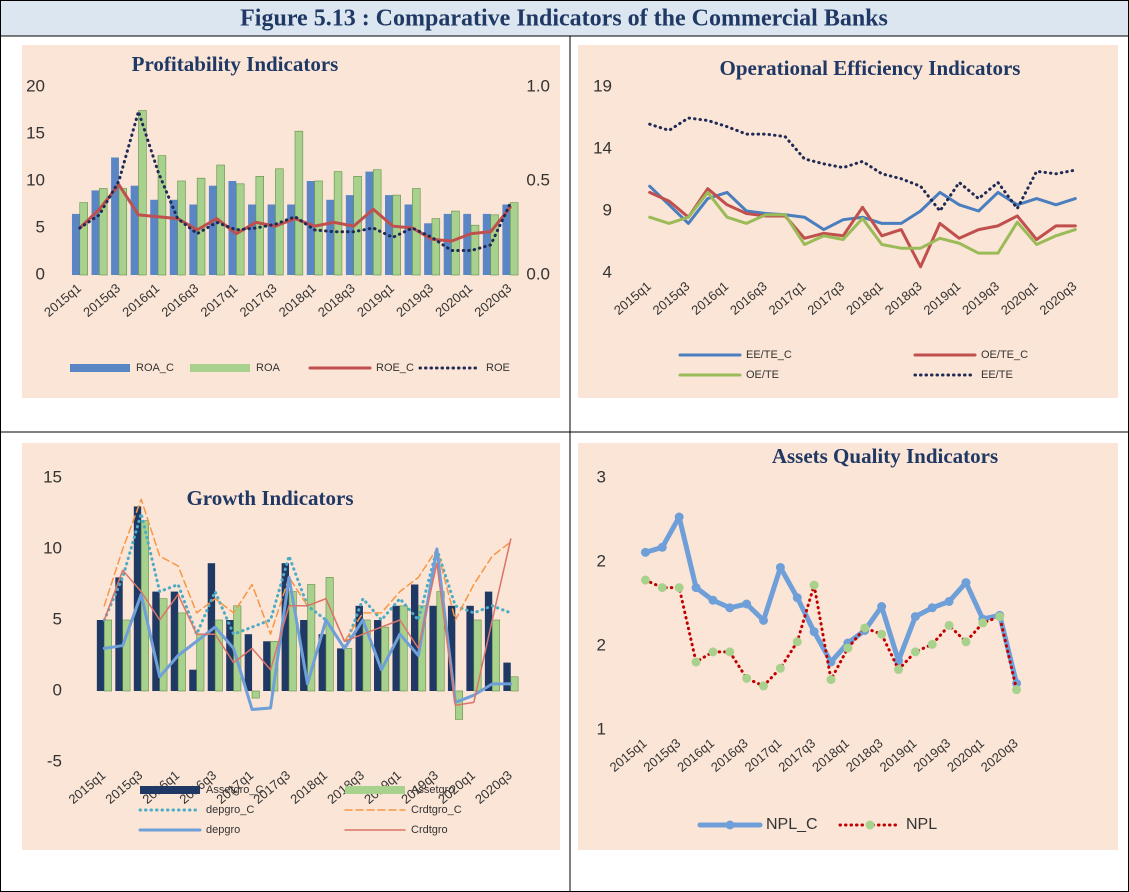 The image size is (1129, 892). What do you see at coordinates (885, 456) in the screenshot?
I see `chart-title: Assets Quality Indicators` at bounding box center [885, 456].